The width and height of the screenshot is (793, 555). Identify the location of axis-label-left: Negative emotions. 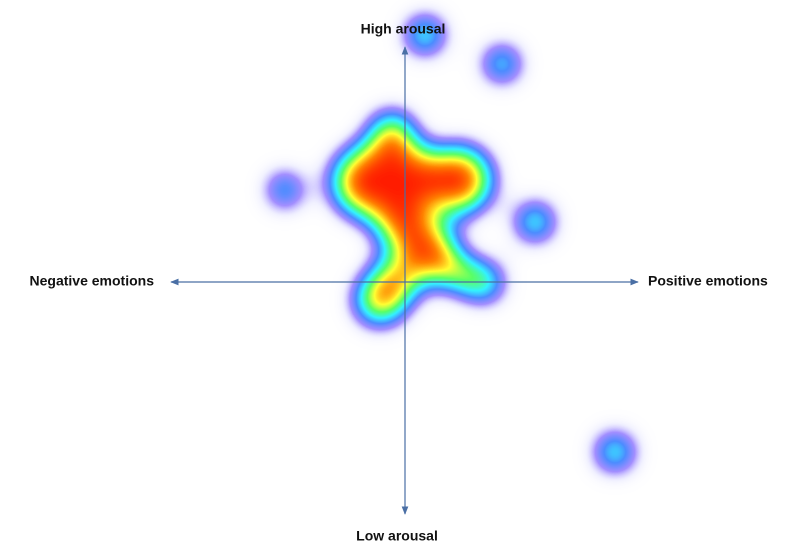
(92, 281).